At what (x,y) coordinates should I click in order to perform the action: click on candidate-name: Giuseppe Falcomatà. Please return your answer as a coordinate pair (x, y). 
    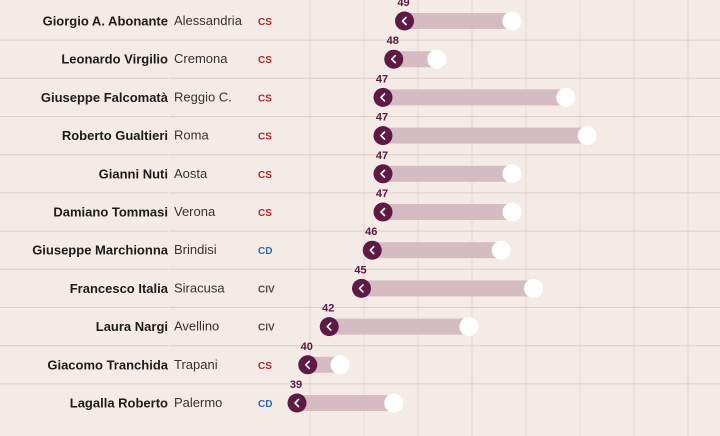
    Looking at the image, I should click on (105, 97).